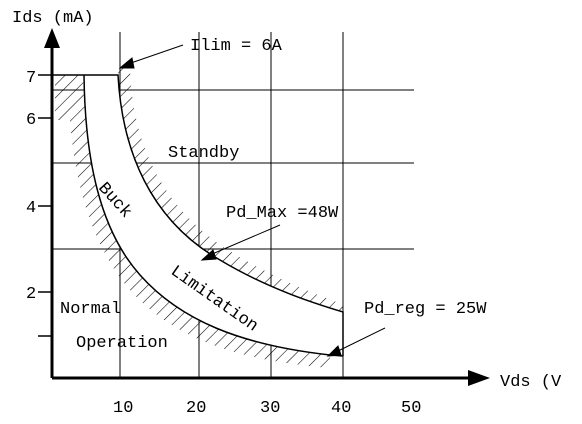 This screenshot has height=424, width=582. What do you see at coordinates (52, 38) in the screenshot?
I see `y-axis-arrow-icon` at bounding box center [52, 38].